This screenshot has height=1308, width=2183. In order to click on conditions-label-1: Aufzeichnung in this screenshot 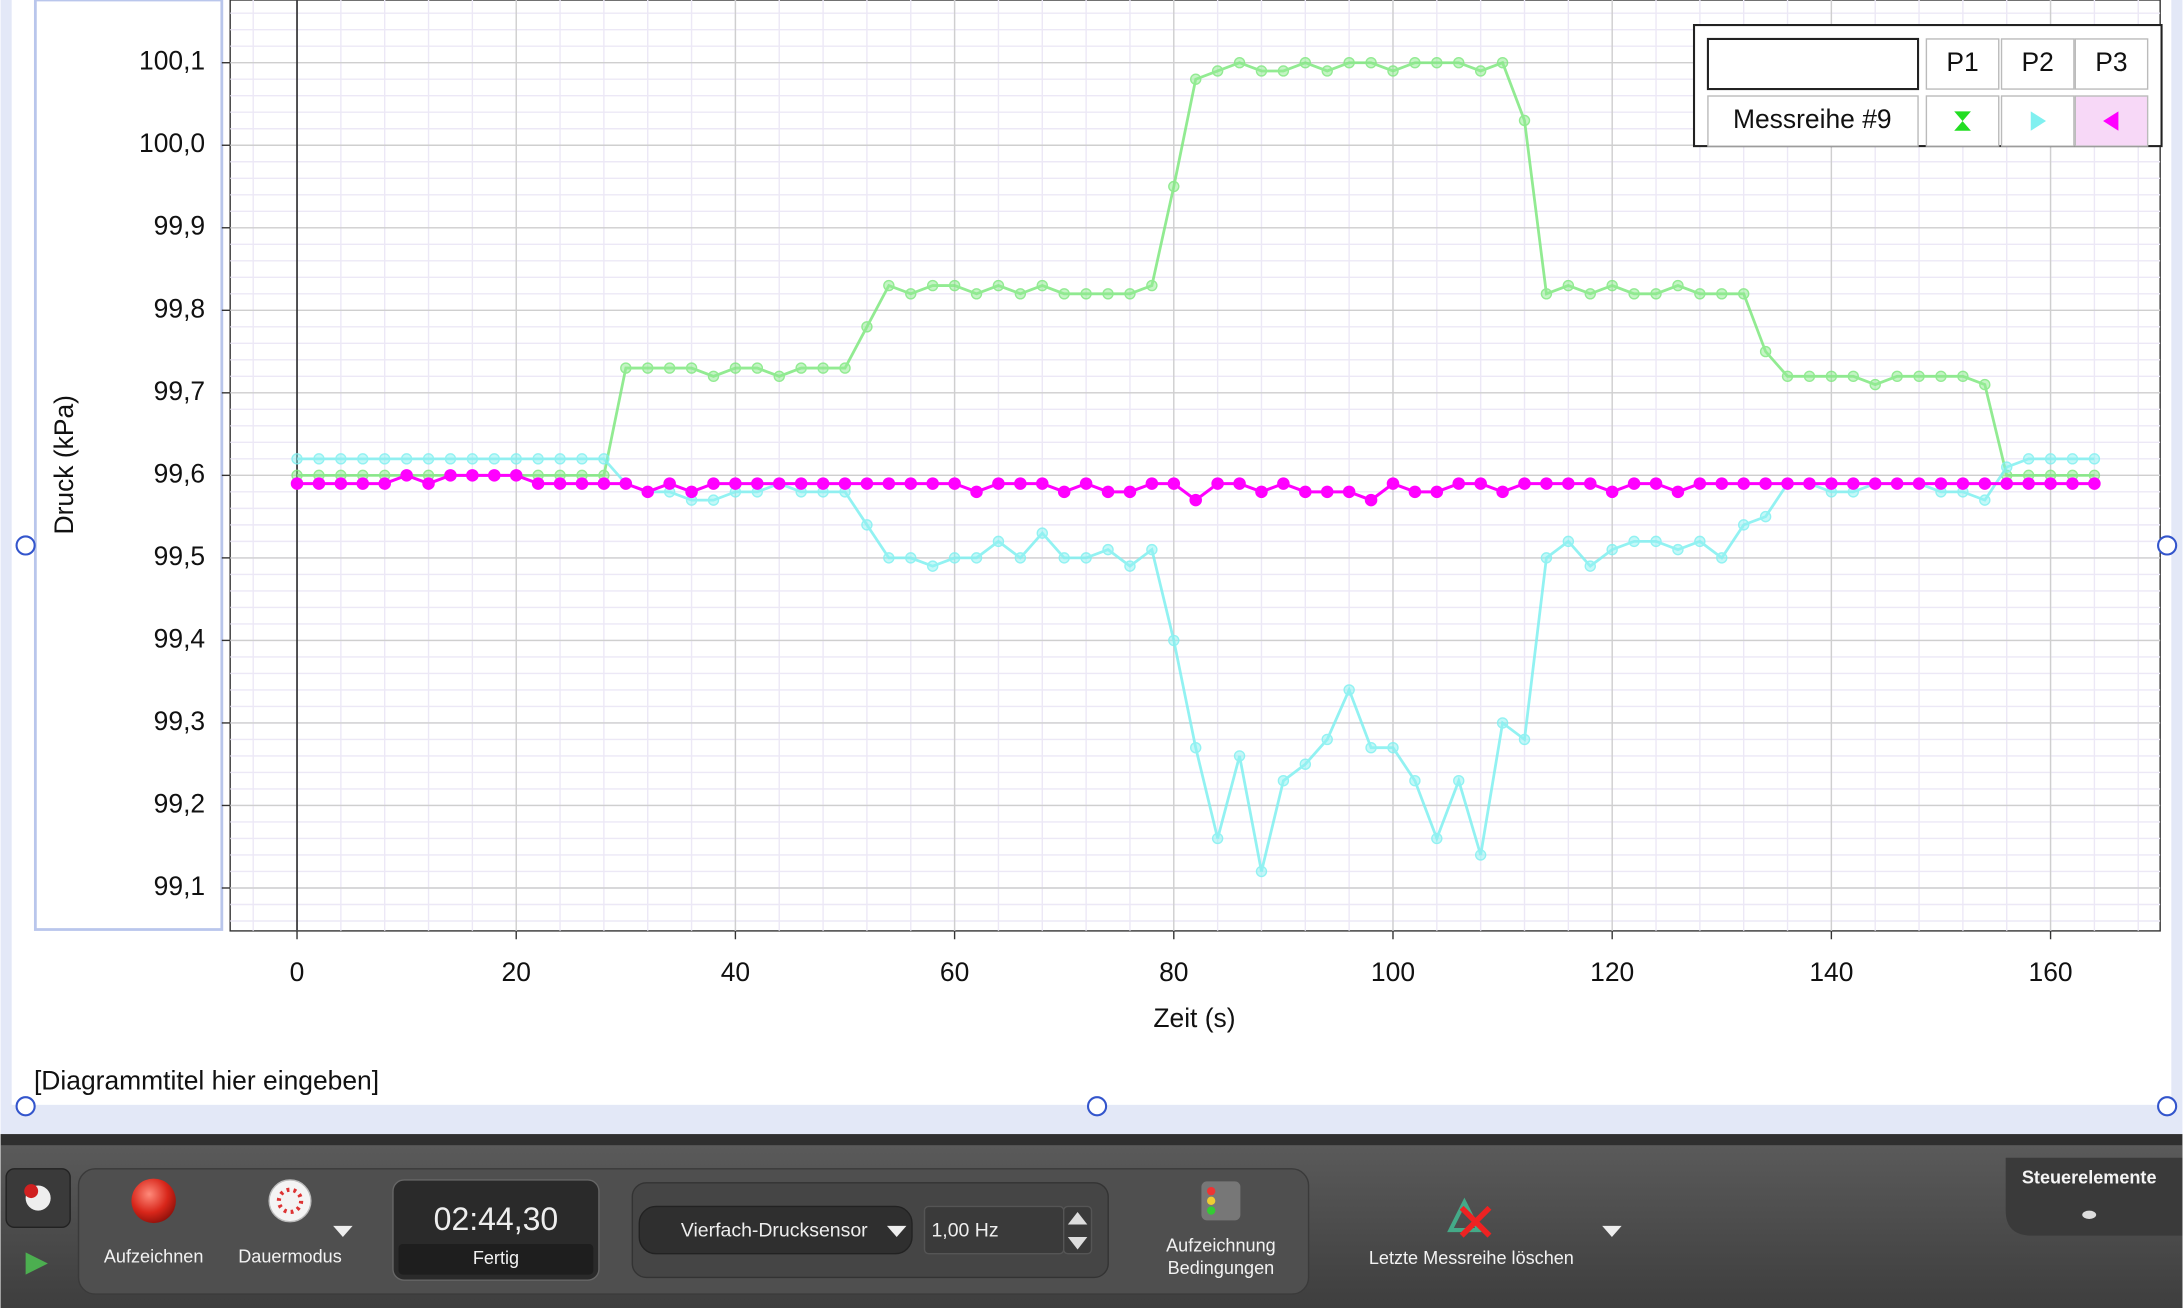, I will do `click(1221, 1246)`.